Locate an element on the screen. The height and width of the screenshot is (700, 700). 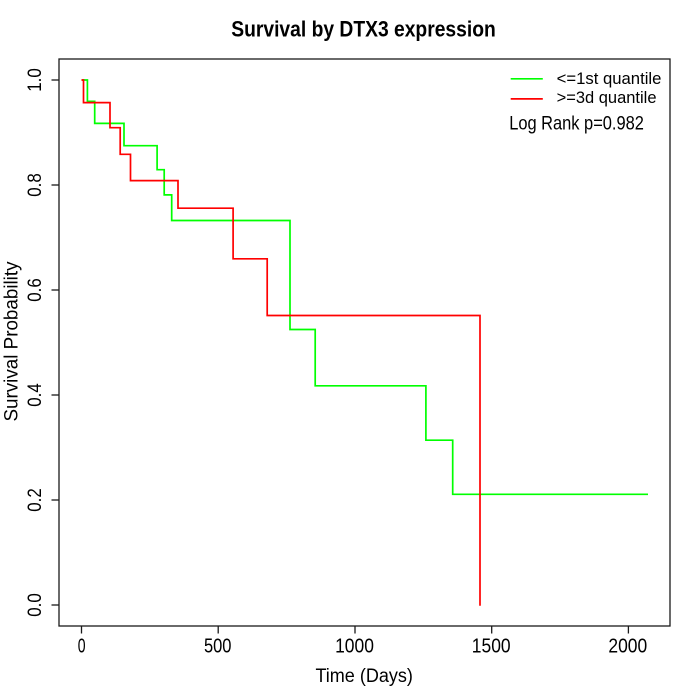
svg-text: 0.2 is located at coordinates (35, 500).